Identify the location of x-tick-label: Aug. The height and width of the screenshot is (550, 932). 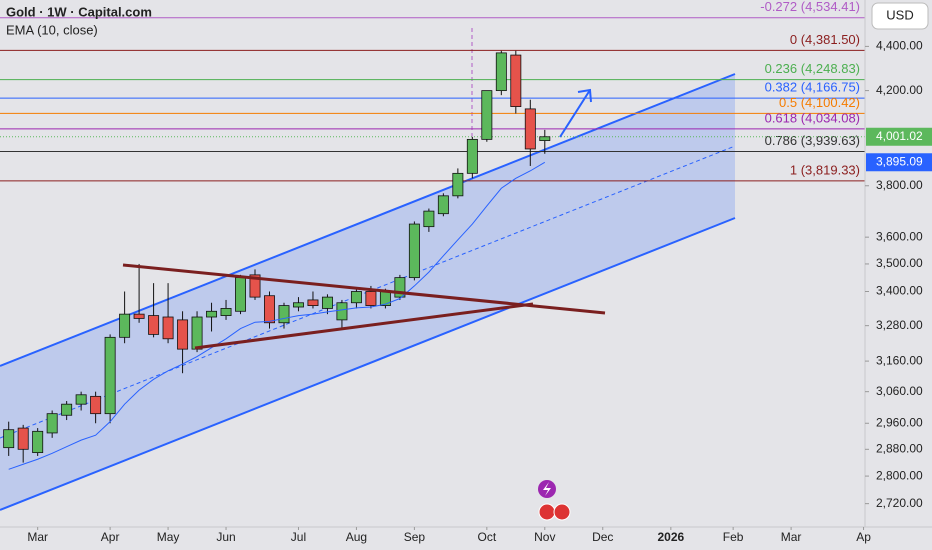
(356, 537).